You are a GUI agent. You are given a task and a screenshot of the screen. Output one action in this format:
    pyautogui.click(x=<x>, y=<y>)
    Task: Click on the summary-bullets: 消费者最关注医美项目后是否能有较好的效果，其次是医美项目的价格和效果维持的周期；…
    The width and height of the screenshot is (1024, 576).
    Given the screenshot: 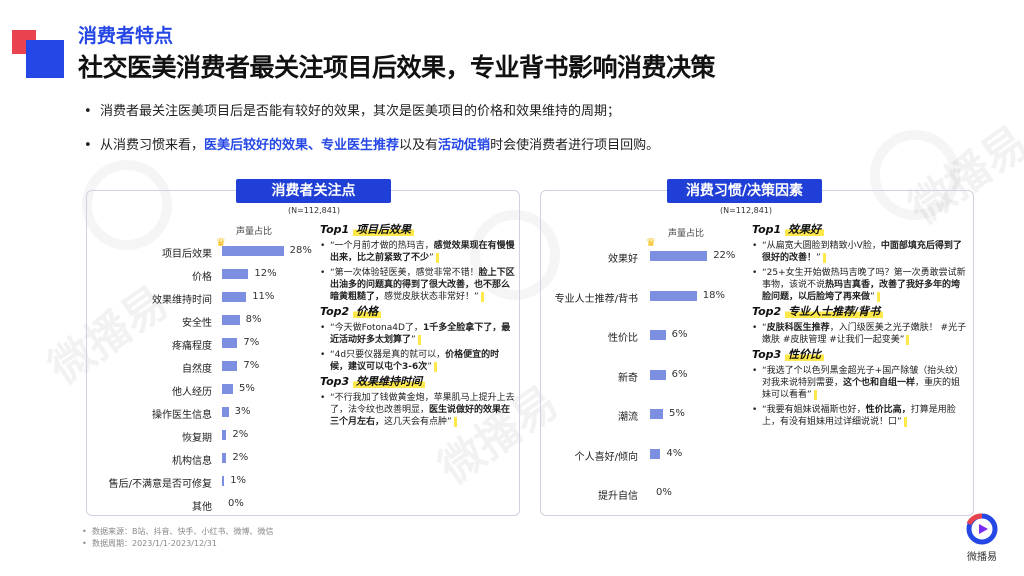 What is the action you would take?
    pyautogui.click(x=534, y=137)
    